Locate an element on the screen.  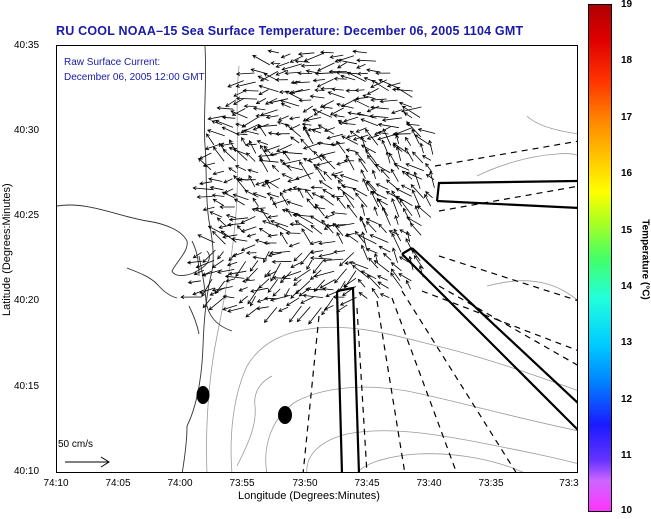
x-tick-label: 73:40 is located at coordinates (429, 483).